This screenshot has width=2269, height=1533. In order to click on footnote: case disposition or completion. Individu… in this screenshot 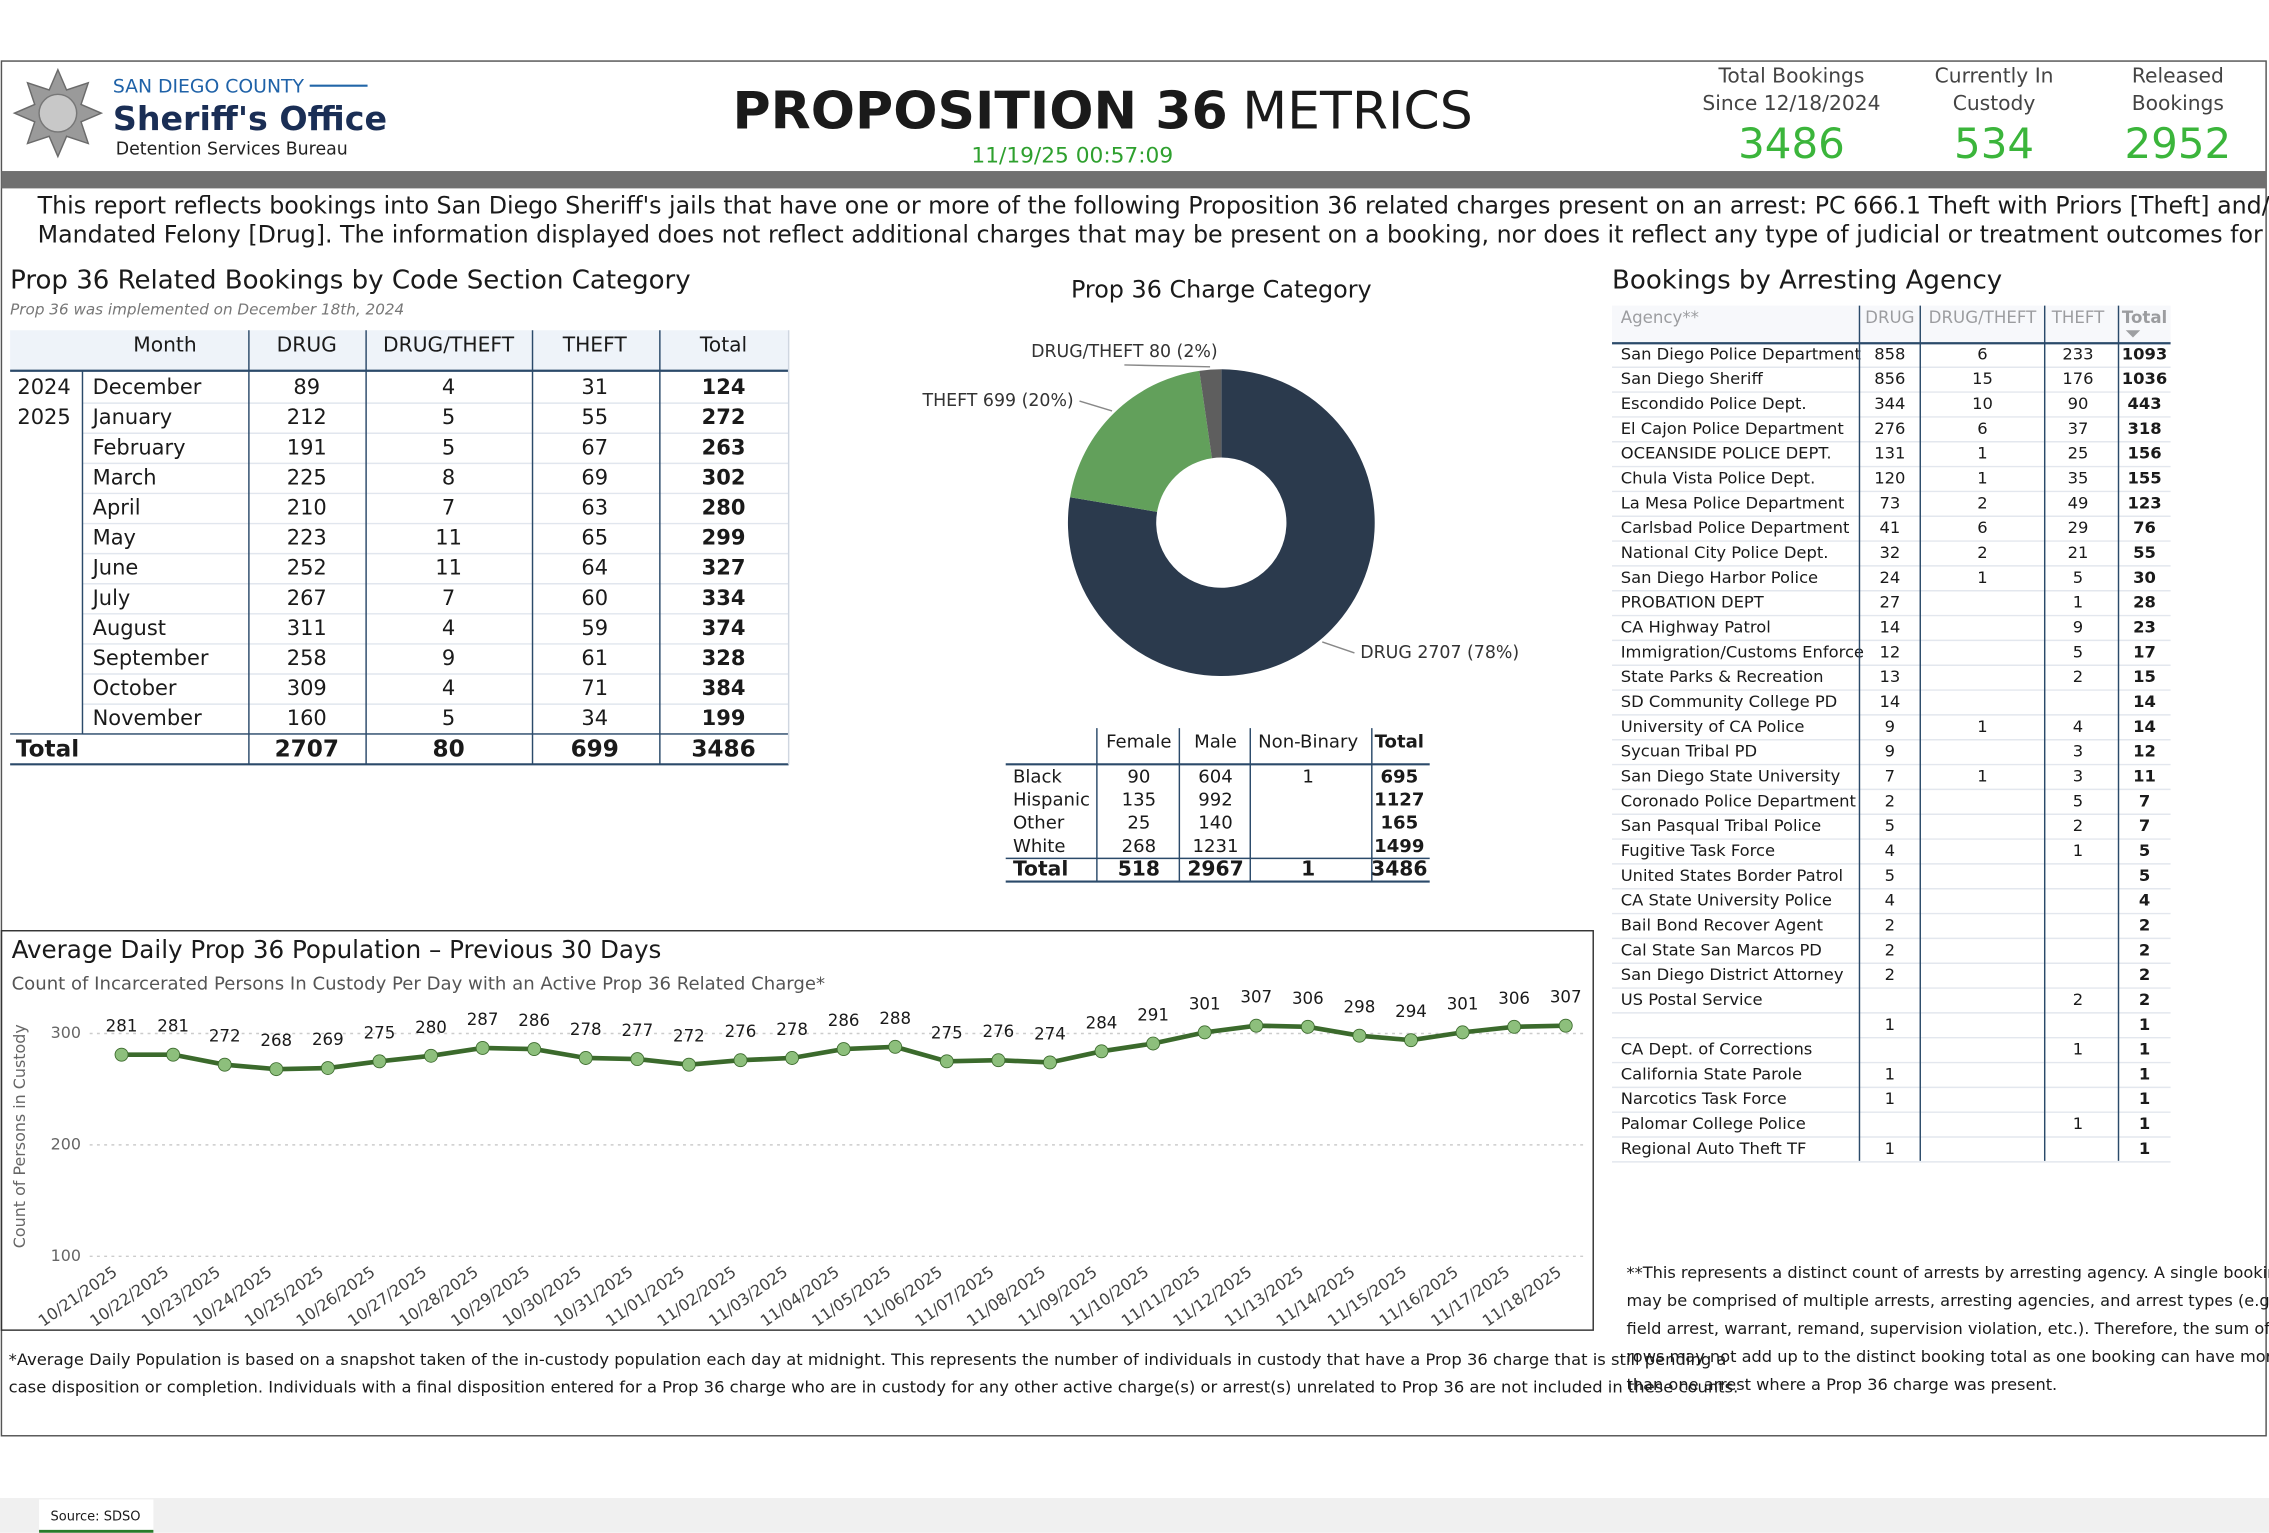, I will do `click(874, 1387)`.